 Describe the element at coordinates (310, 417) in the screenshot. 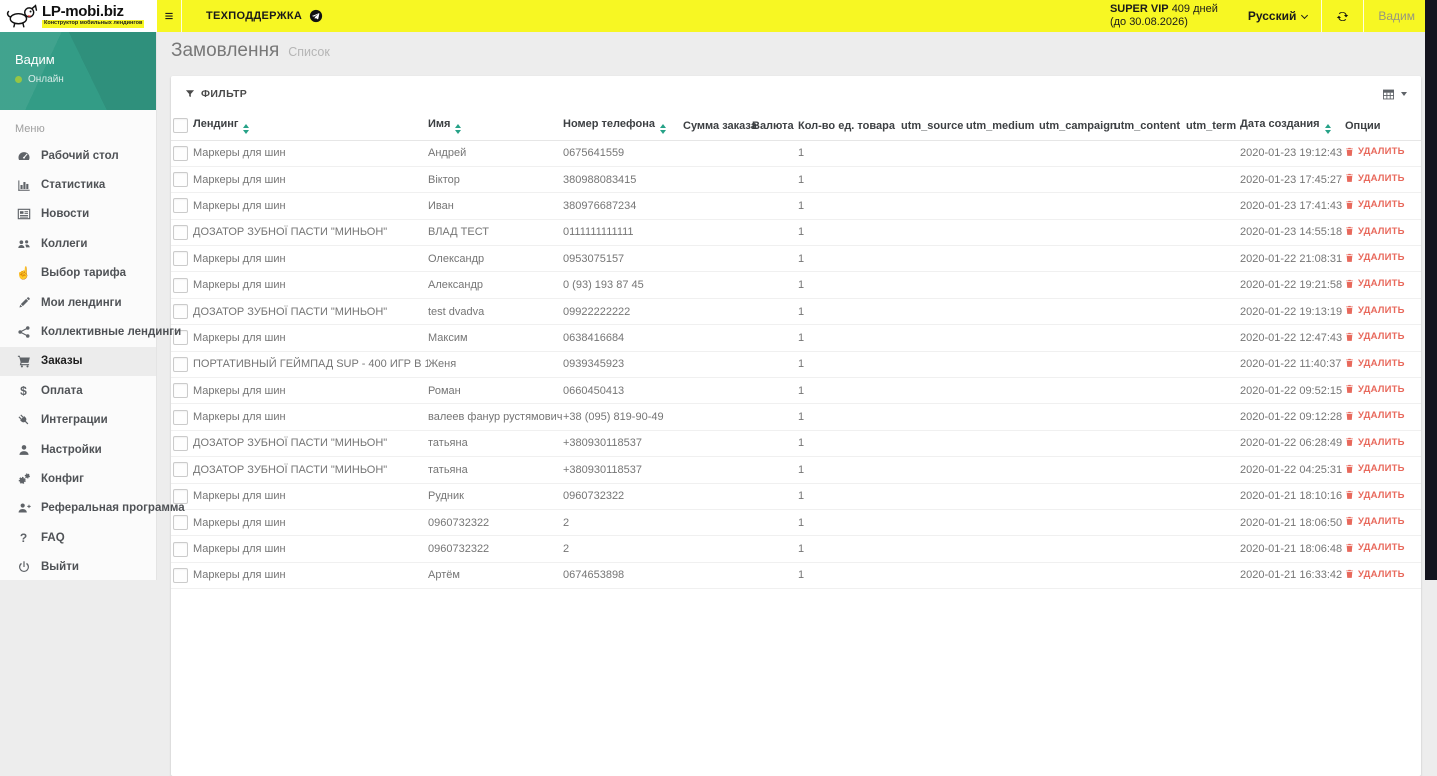

I see `cell-landing: Маркеры для шин` at that location.